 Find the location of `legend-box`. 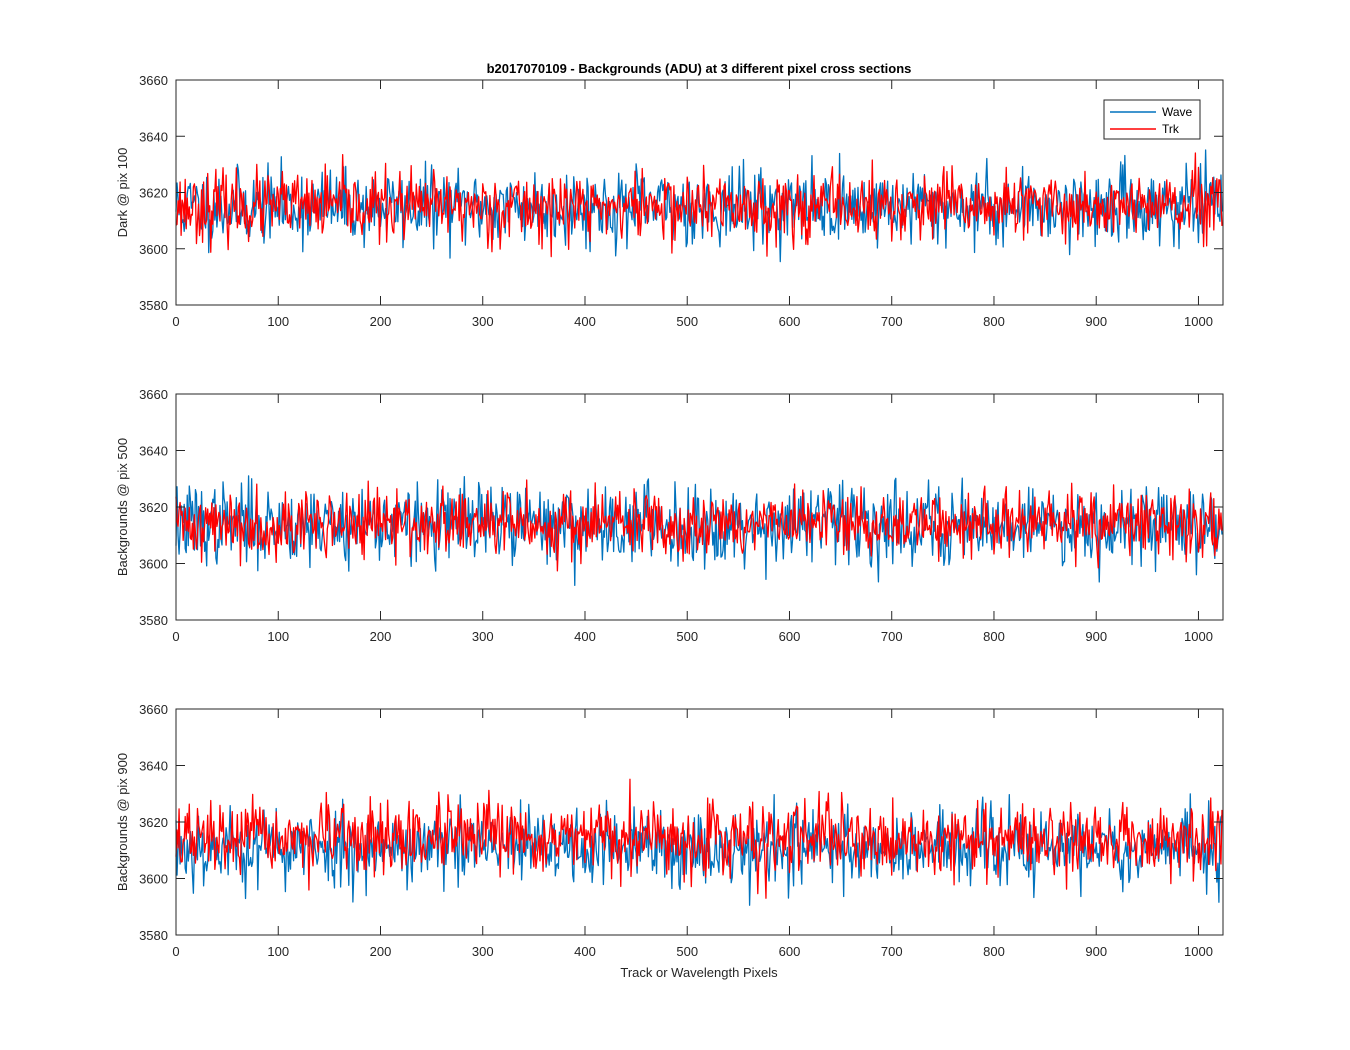

legend-box is located at coordinates (1152, 119).